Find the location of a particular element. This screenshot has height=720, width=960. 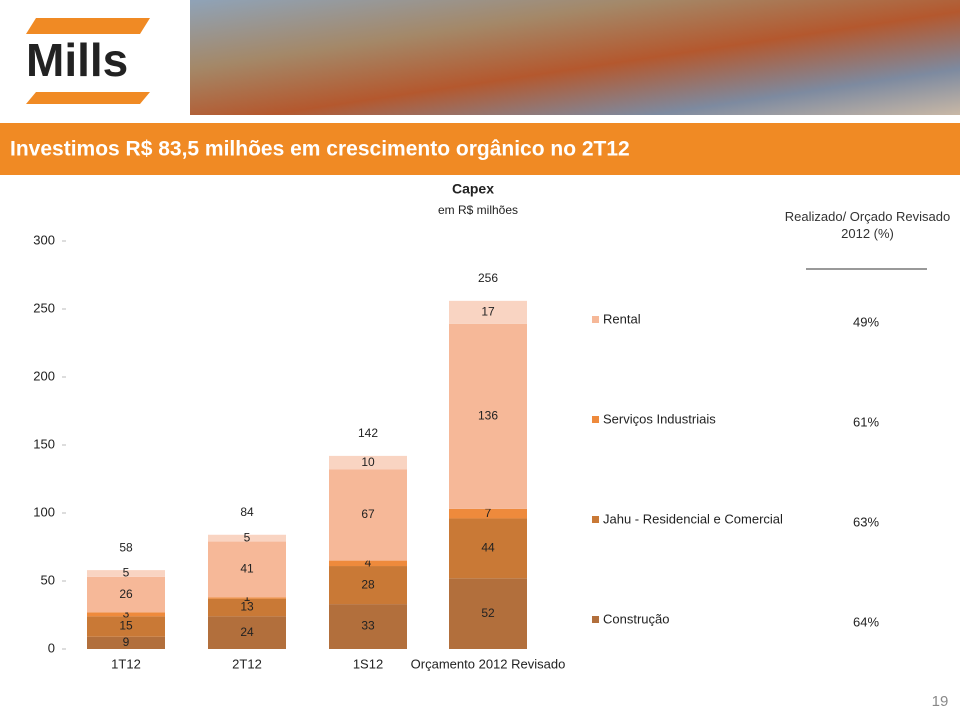

y-tick-label: 200 is located at coordinates (44, 375).